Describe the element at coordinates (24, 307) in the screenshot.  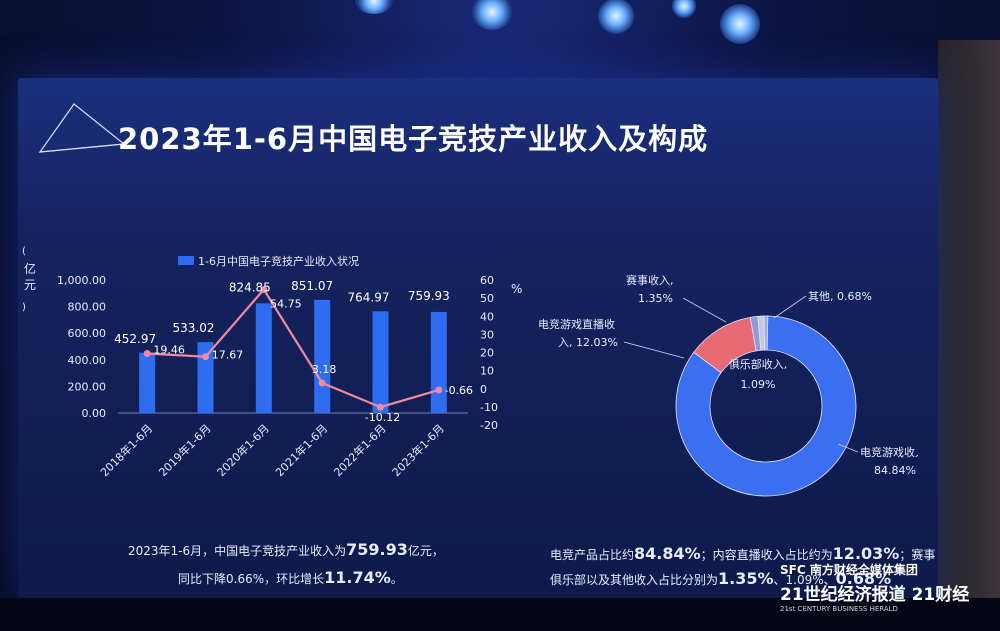
I see `left-axis-paren: )` at that location.